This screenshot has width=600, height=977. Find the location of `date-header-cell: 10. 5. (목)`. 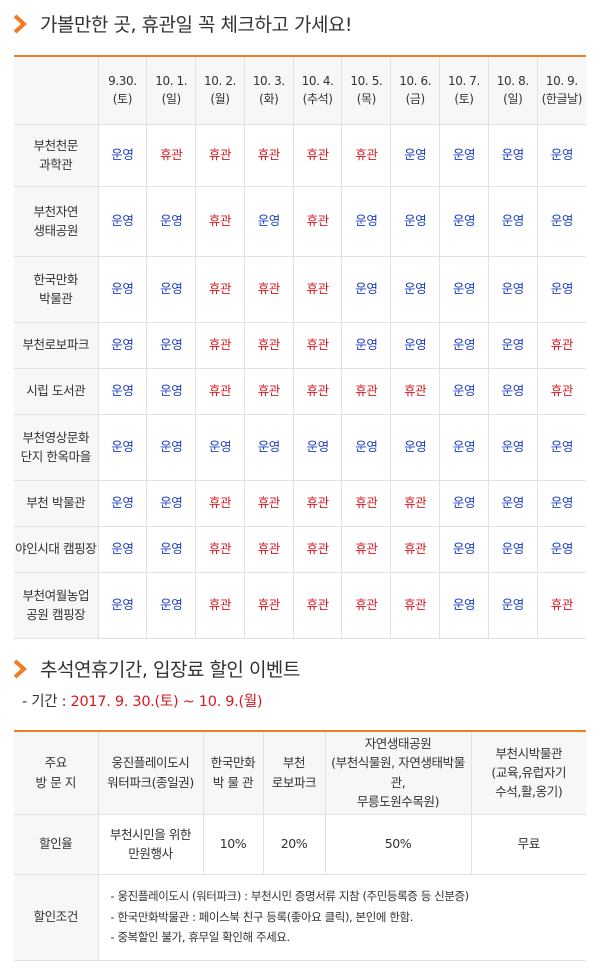

date-header-cell: 10. 5. (목) is located at coordinates (366, 90).